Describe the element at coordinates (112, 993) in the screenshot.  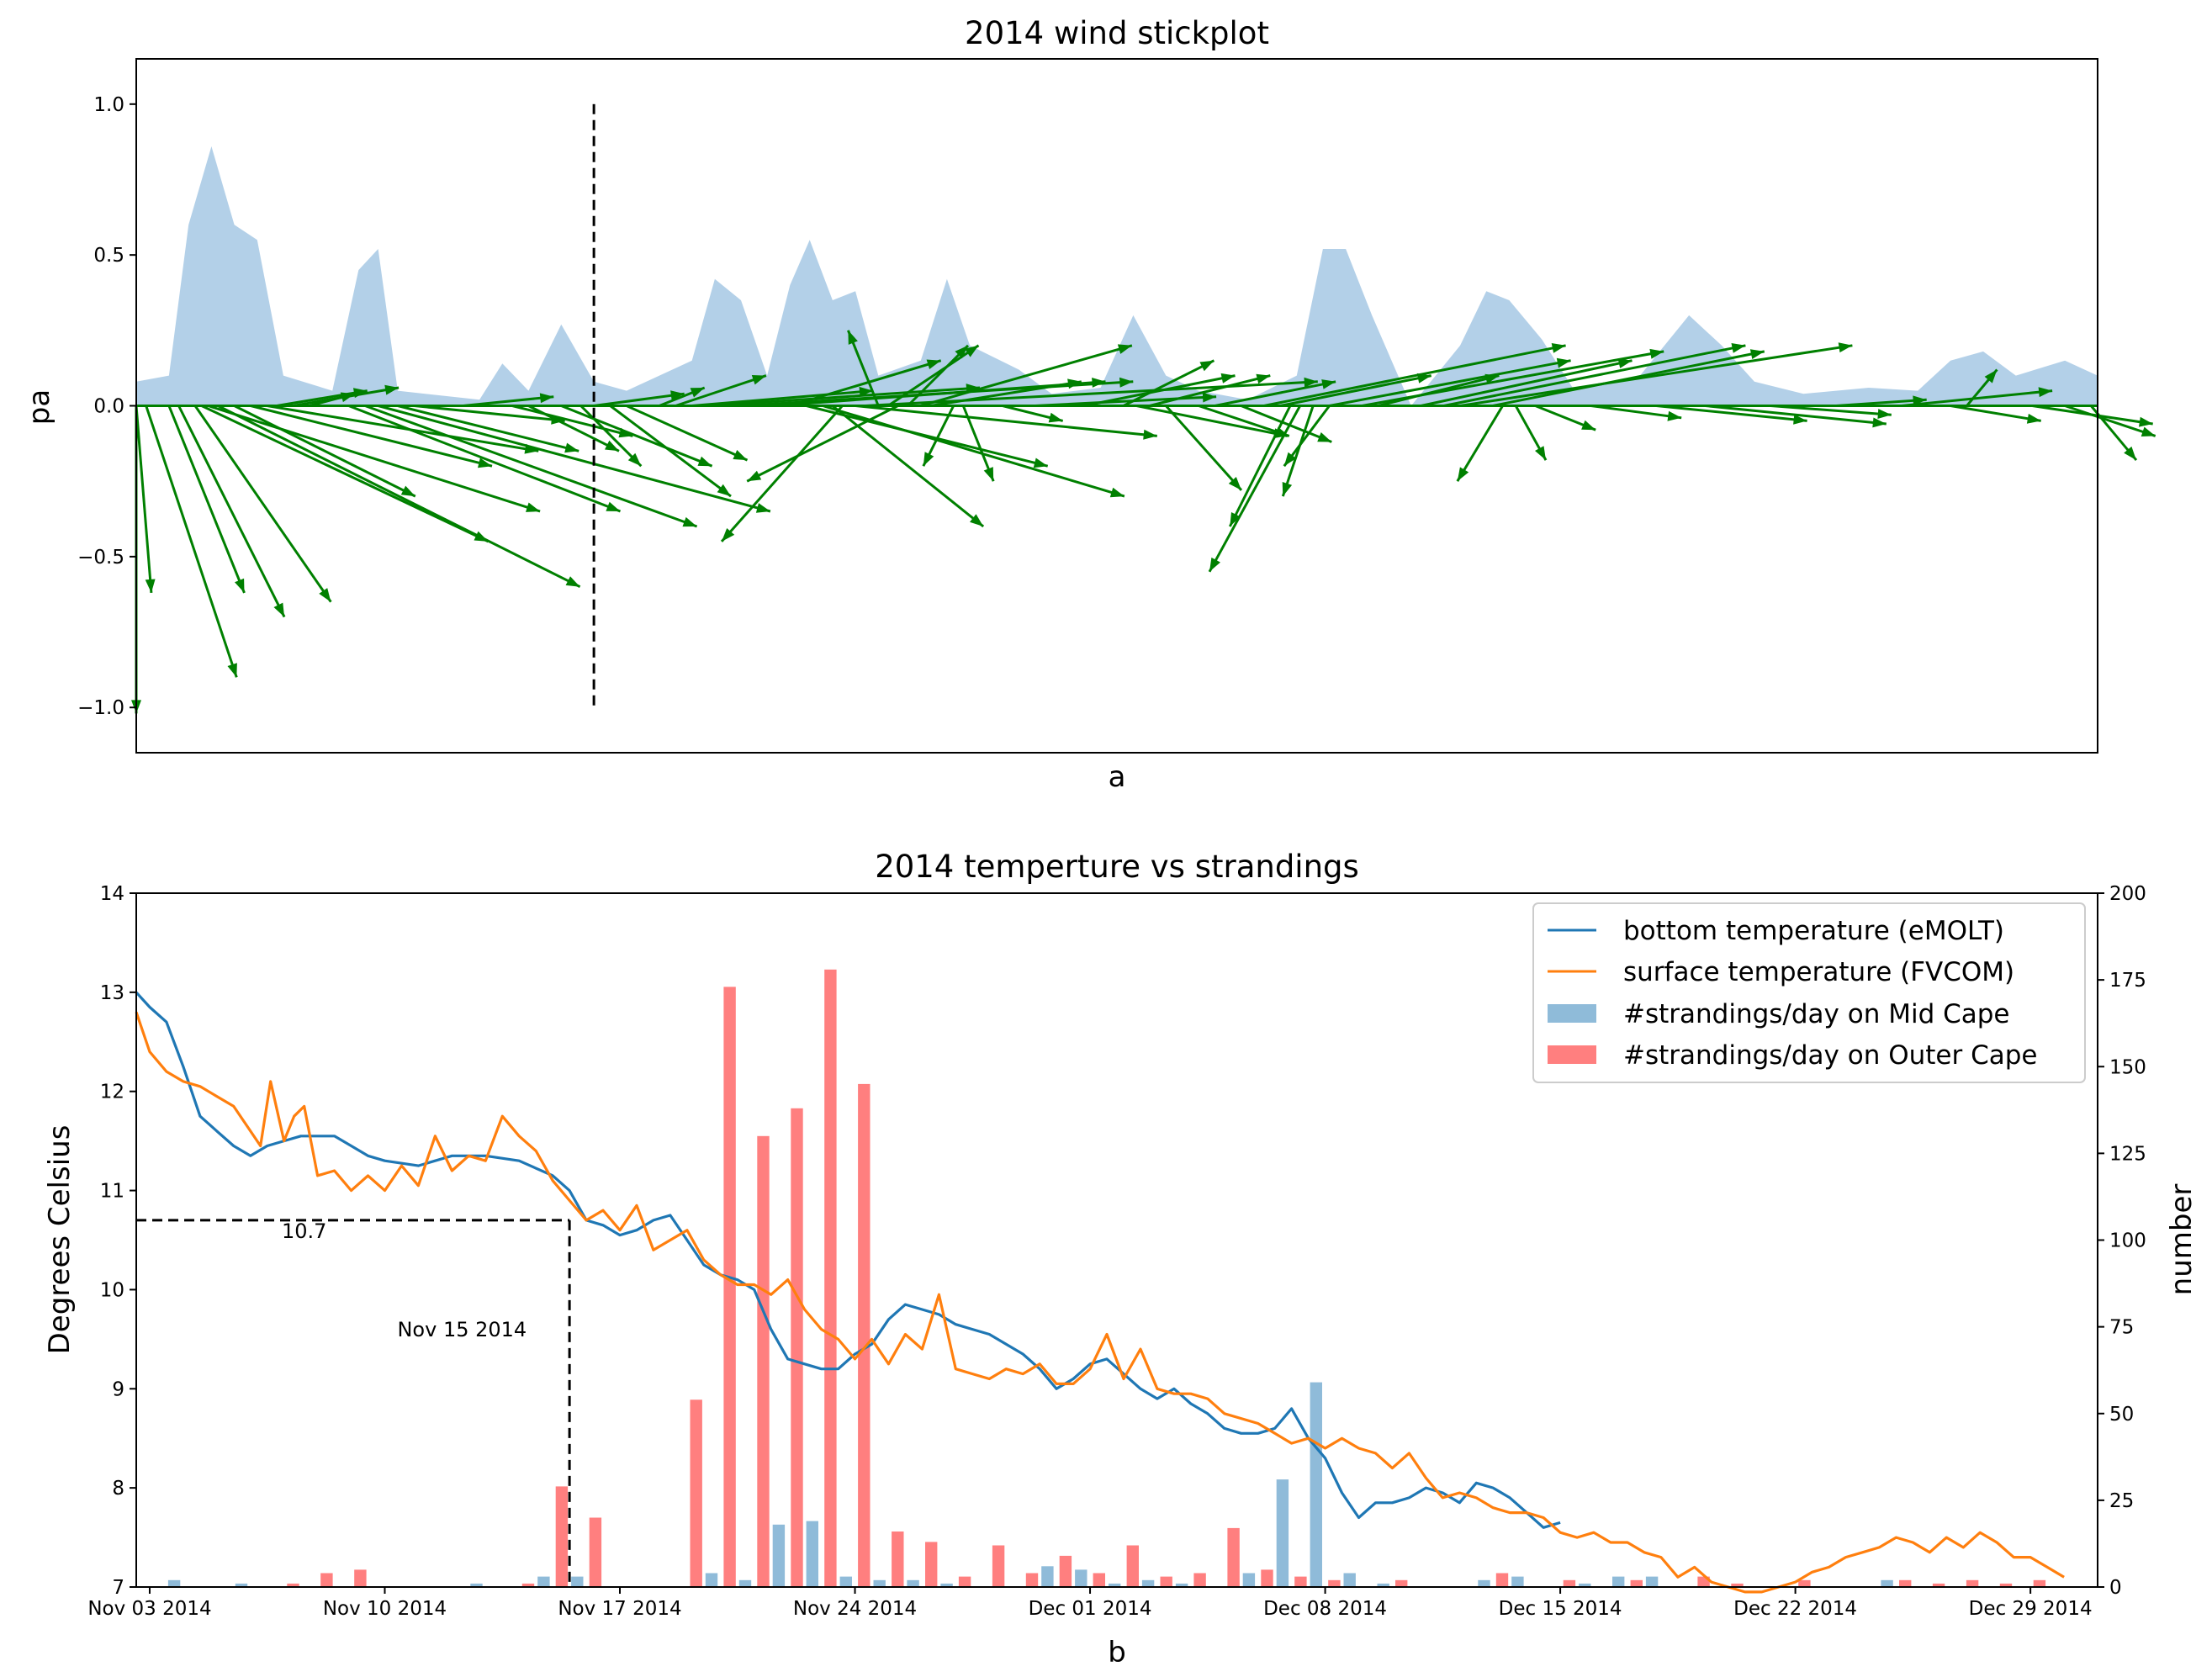
I see `bottom-y-tick-label: 13` at that location.